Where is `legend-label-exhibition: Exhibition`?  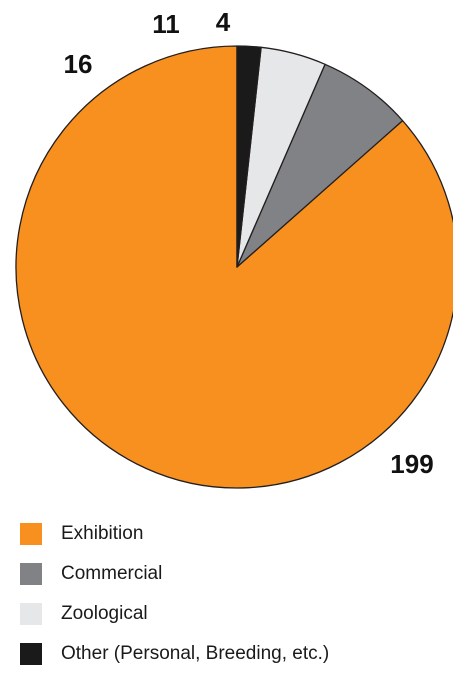 legend-label-exhibition: Exhibition is located at coordinates (102, 533).